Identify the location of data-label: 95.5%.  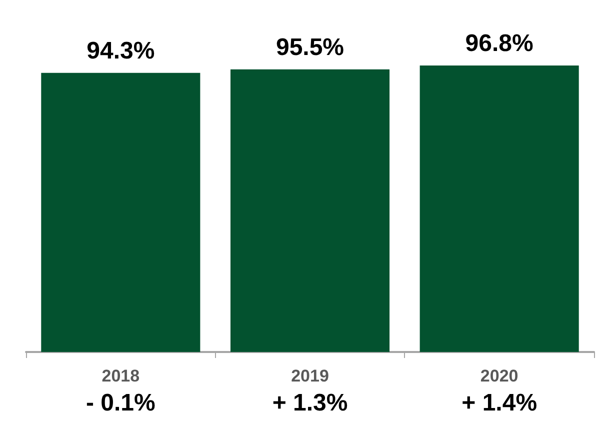
(310, 47).